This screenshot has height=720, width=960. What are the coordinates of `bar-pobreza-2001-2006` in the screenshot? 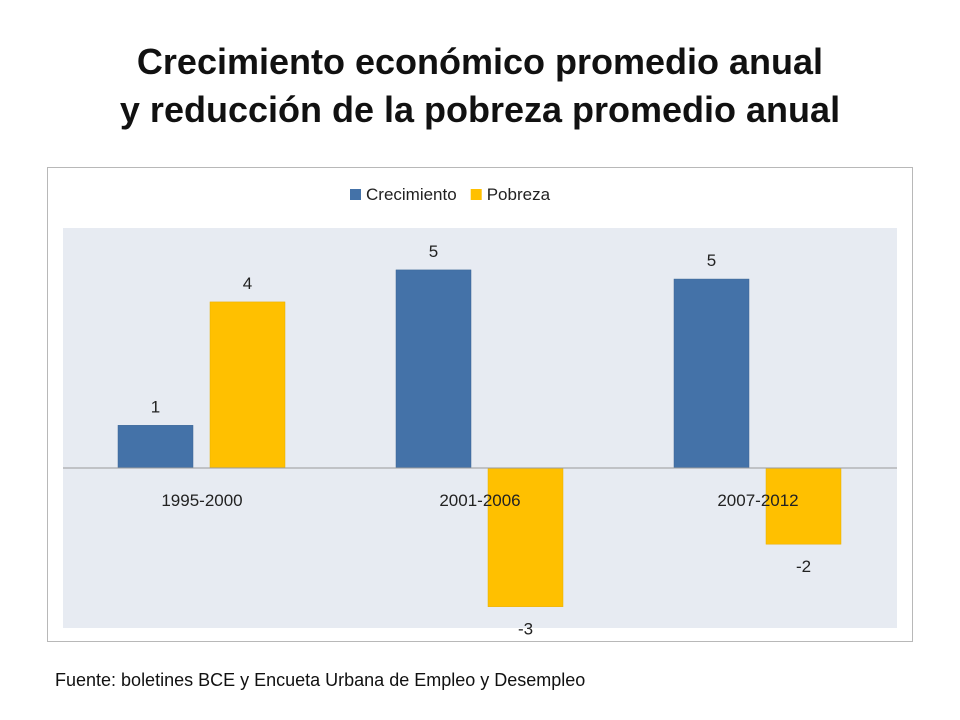 It's located at (525, 537).